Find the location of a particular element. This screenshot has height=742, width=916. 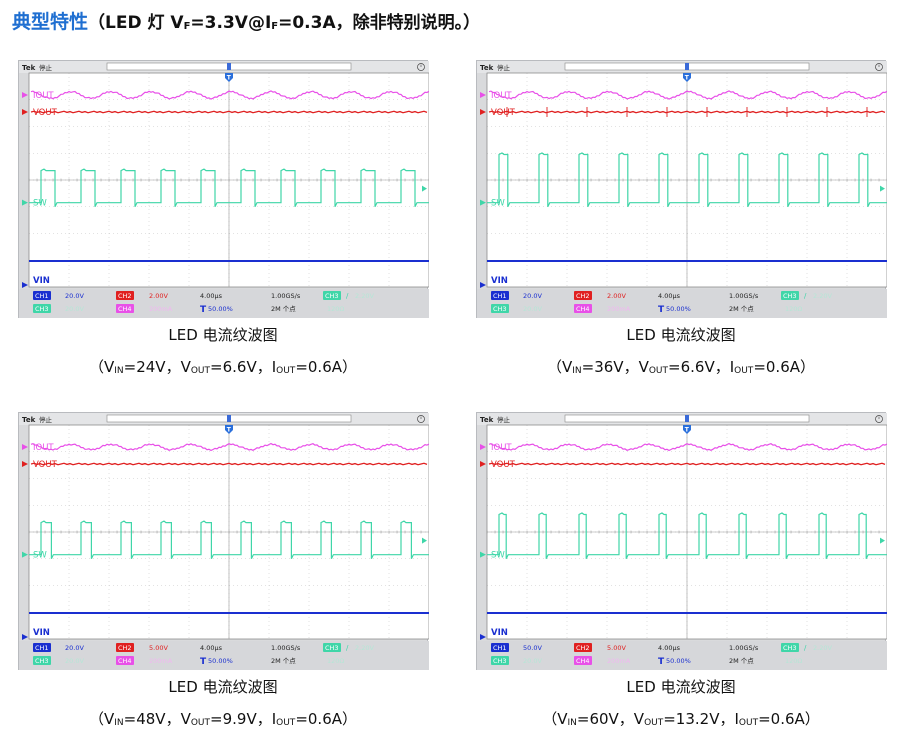

ch4-scale: 200mA is located at coordinates (619, 309).